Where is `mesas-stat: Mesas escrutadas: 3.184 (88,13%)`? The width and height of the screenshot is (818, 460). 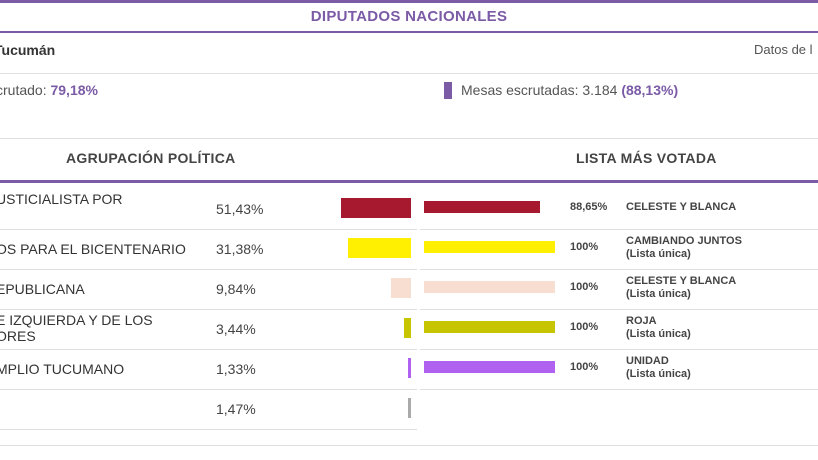
mesas-stat: Mesas escrutadas: 3.184 (88,13%) is located at coordinates (569, 90).